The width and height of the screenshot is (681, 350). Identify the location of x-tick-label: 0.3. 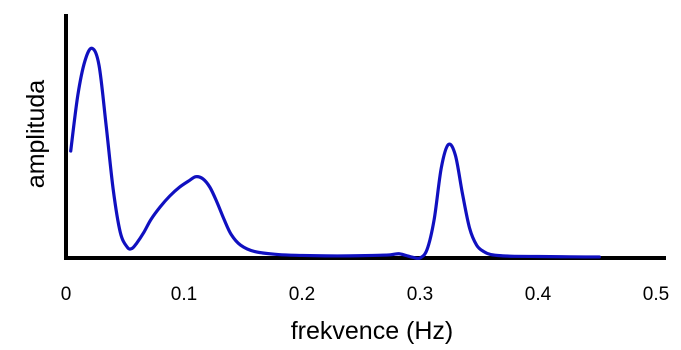
(420, 294).